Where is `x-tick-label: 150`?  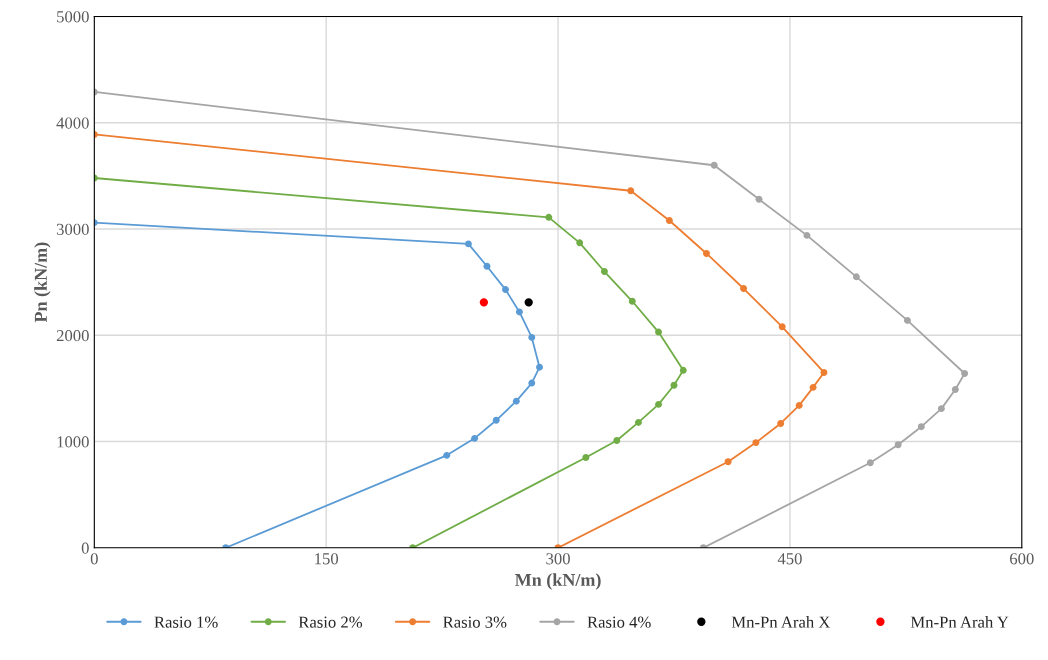 x-tick-label: 150 is located at coordinates (327, 559).